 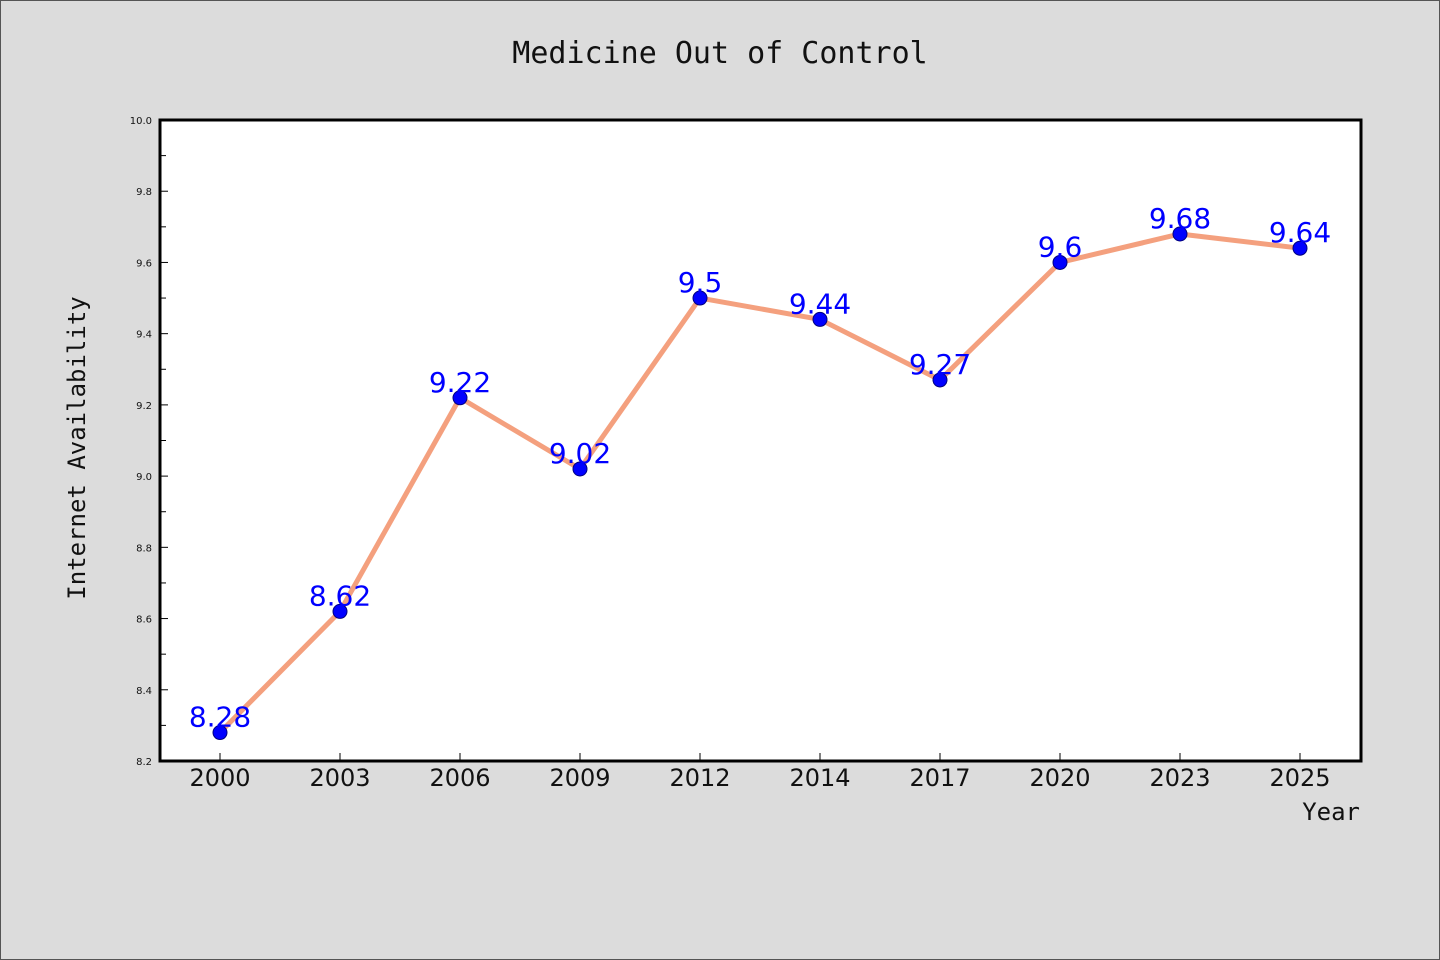 I want to click on data-label: 9.5, so click(x=700, y=282).